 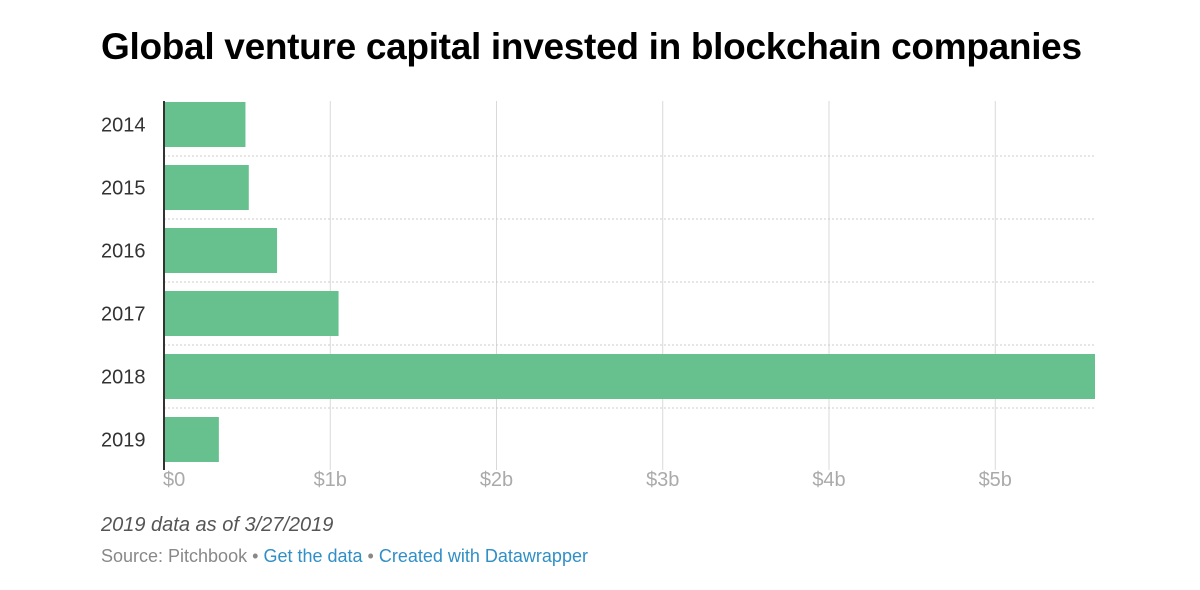 I want to click on category-label: 2018, so click(x=123, y=378).